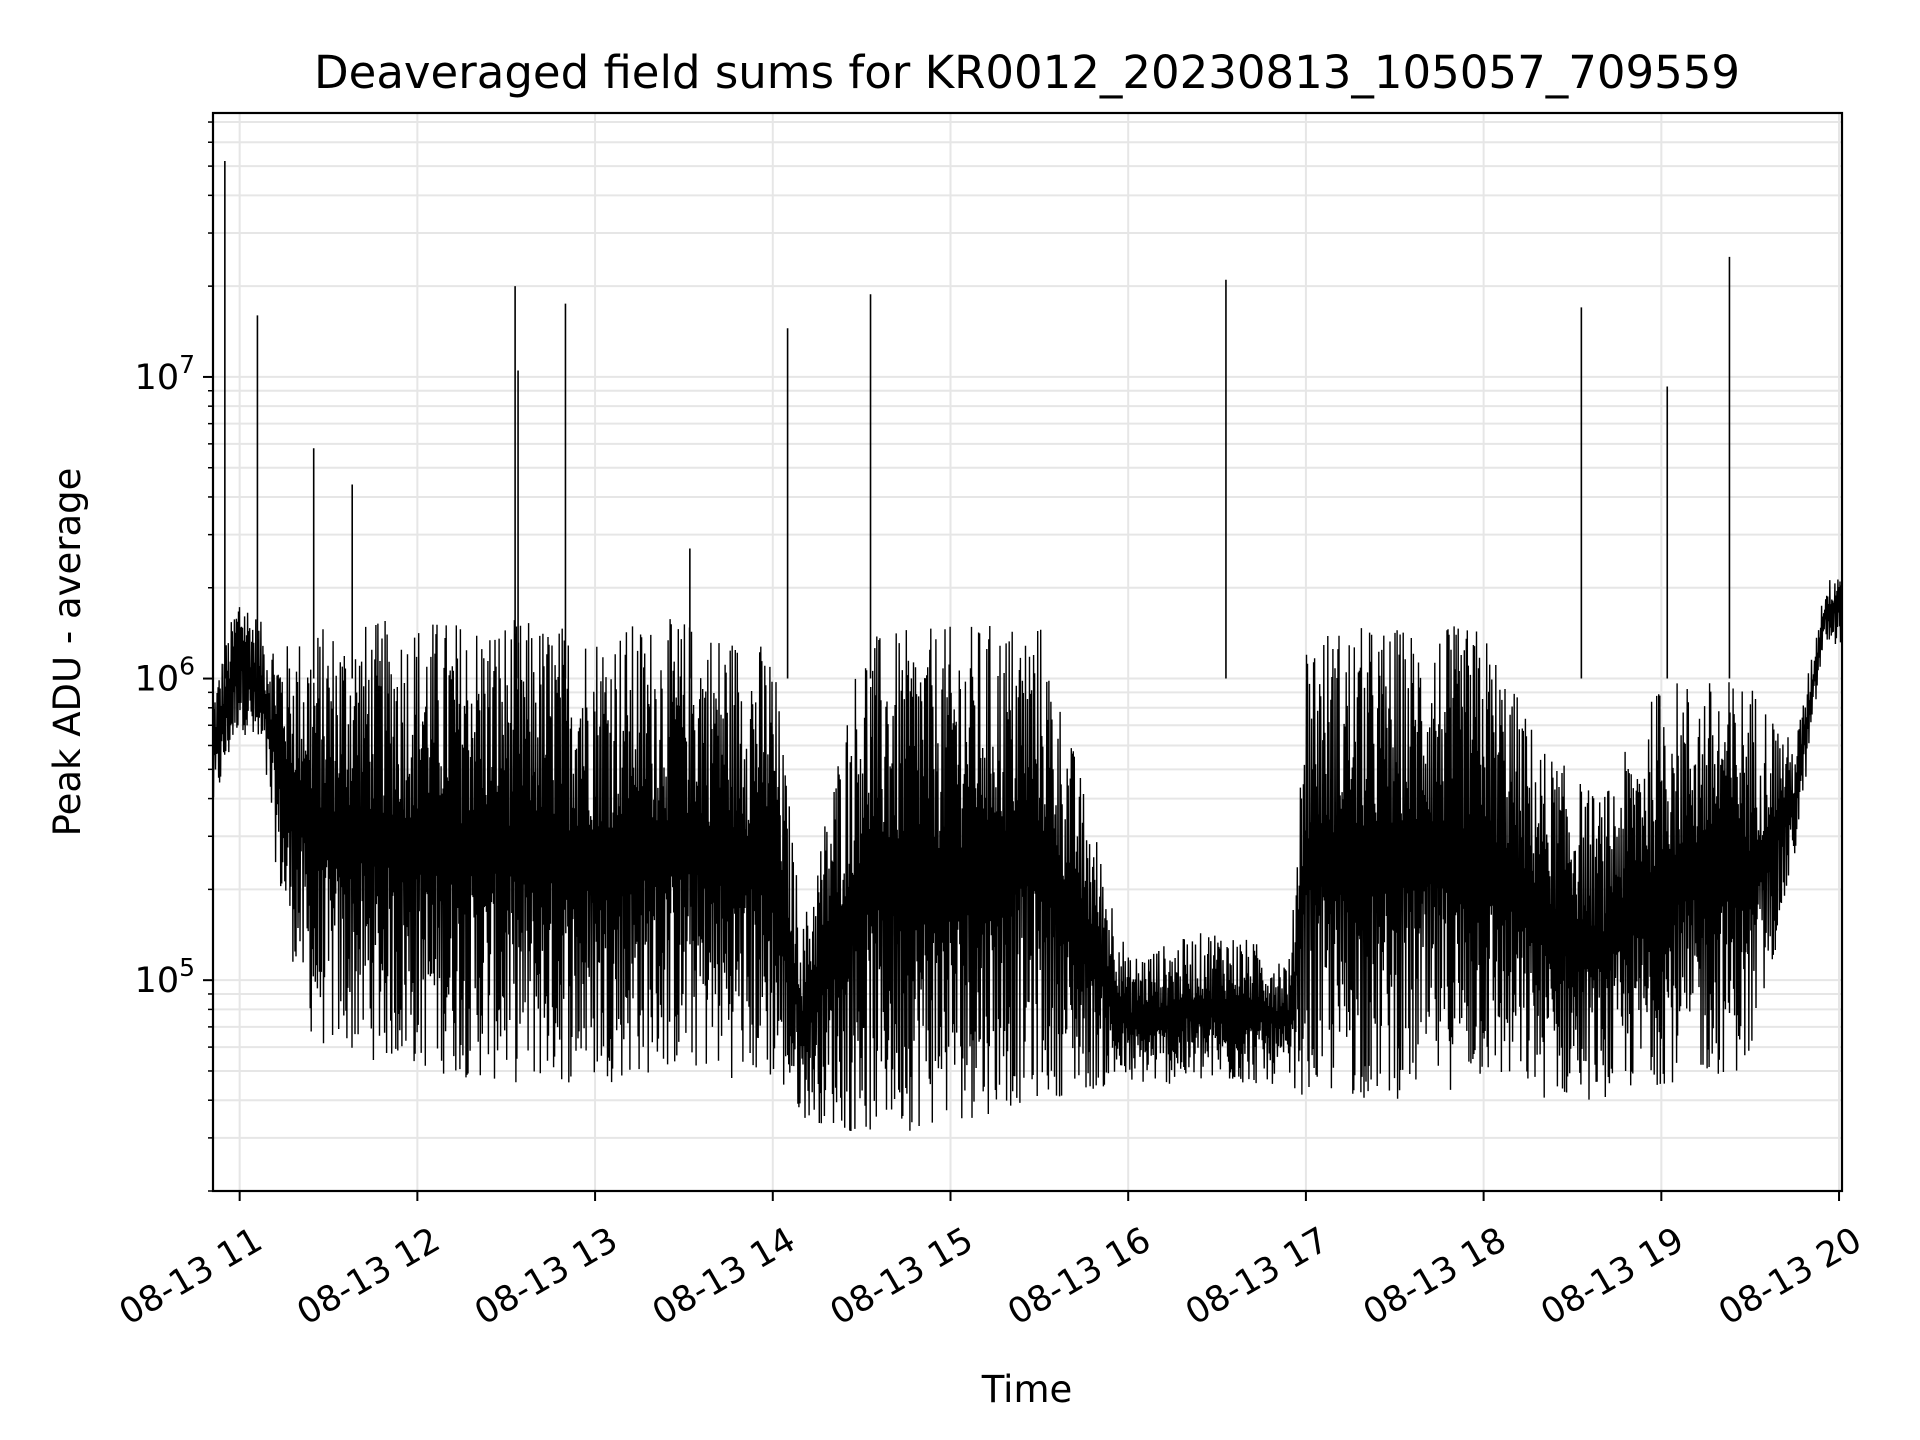  I want to click on y-tick-label: 10⁵, so click(165, 977).